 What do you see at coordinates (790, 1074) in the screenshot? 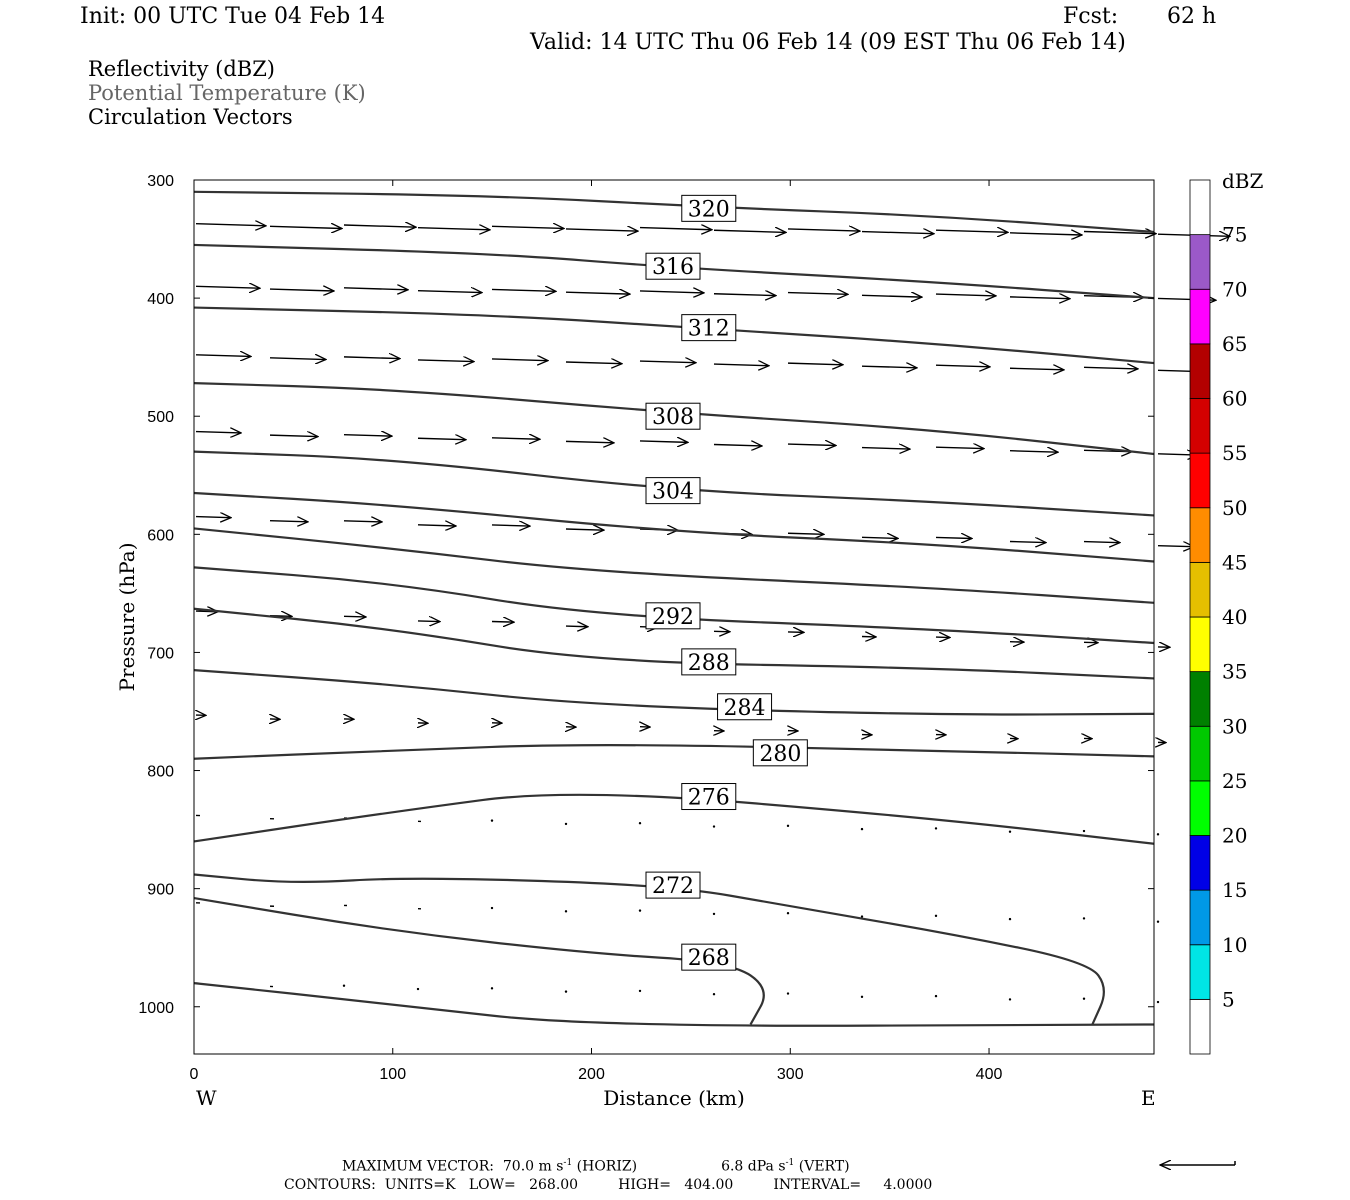
I see `x-tick-label: 300` at bounding box center [790, 1074].